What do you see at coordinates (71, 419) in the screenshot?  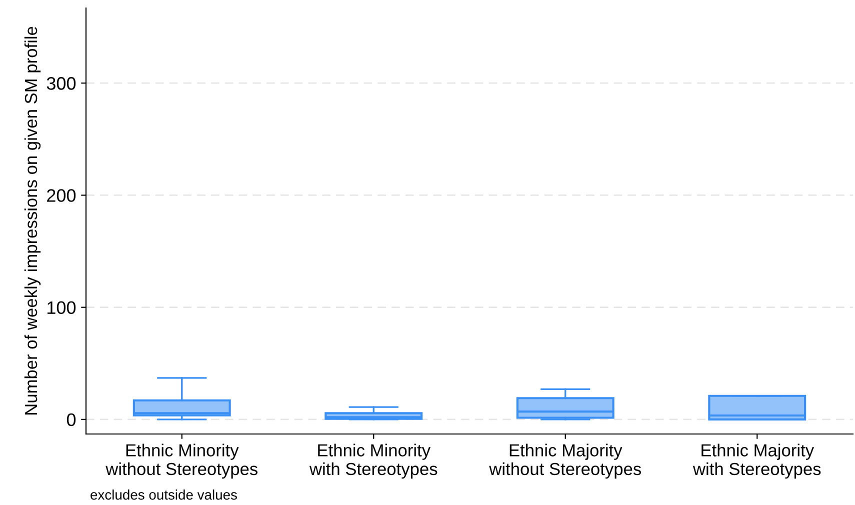 I see `y-tick-label: 0` at bounding box center [71, 419].